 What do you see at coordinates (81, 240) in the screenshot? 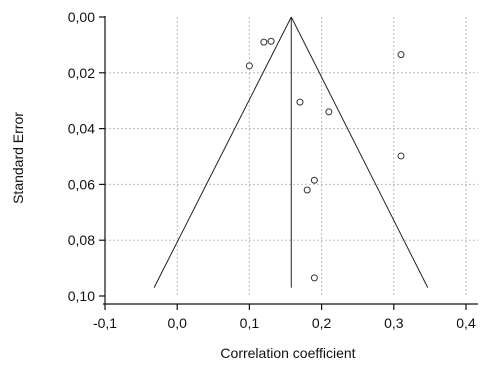
I see `y-tick-label: 0,08` at bounding box center [81, 240].